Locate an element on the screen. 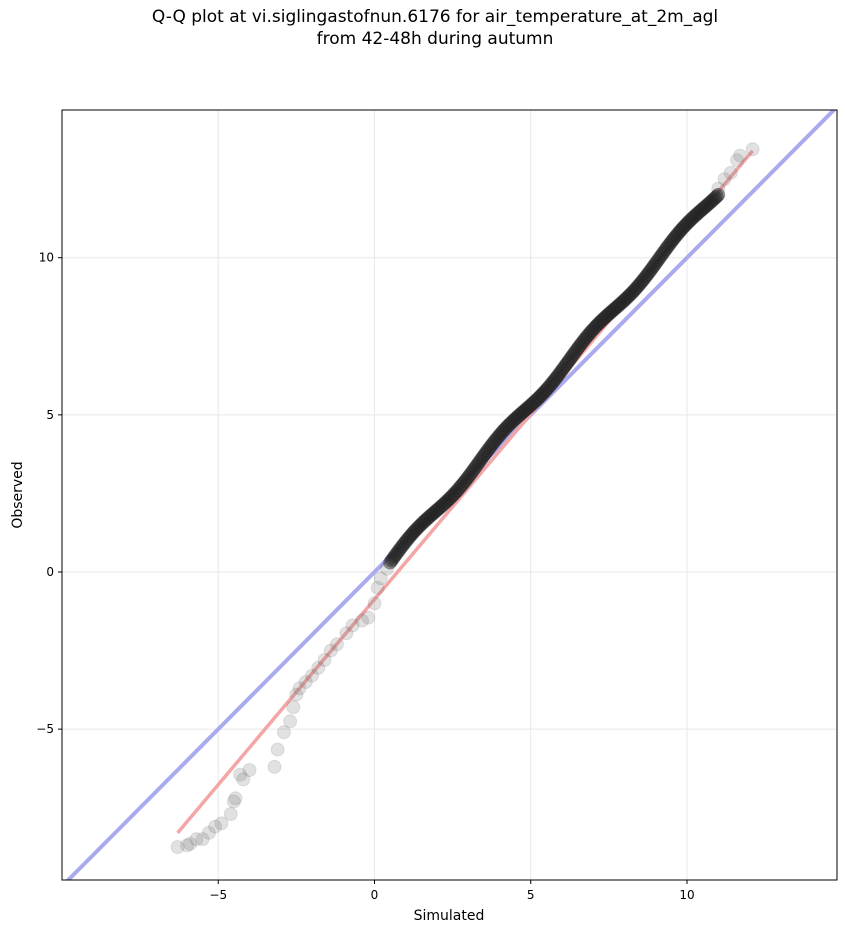 The height and width of the screenshot is (934, 845). y-tick-label: 0 is located at coordinates (50, 572).